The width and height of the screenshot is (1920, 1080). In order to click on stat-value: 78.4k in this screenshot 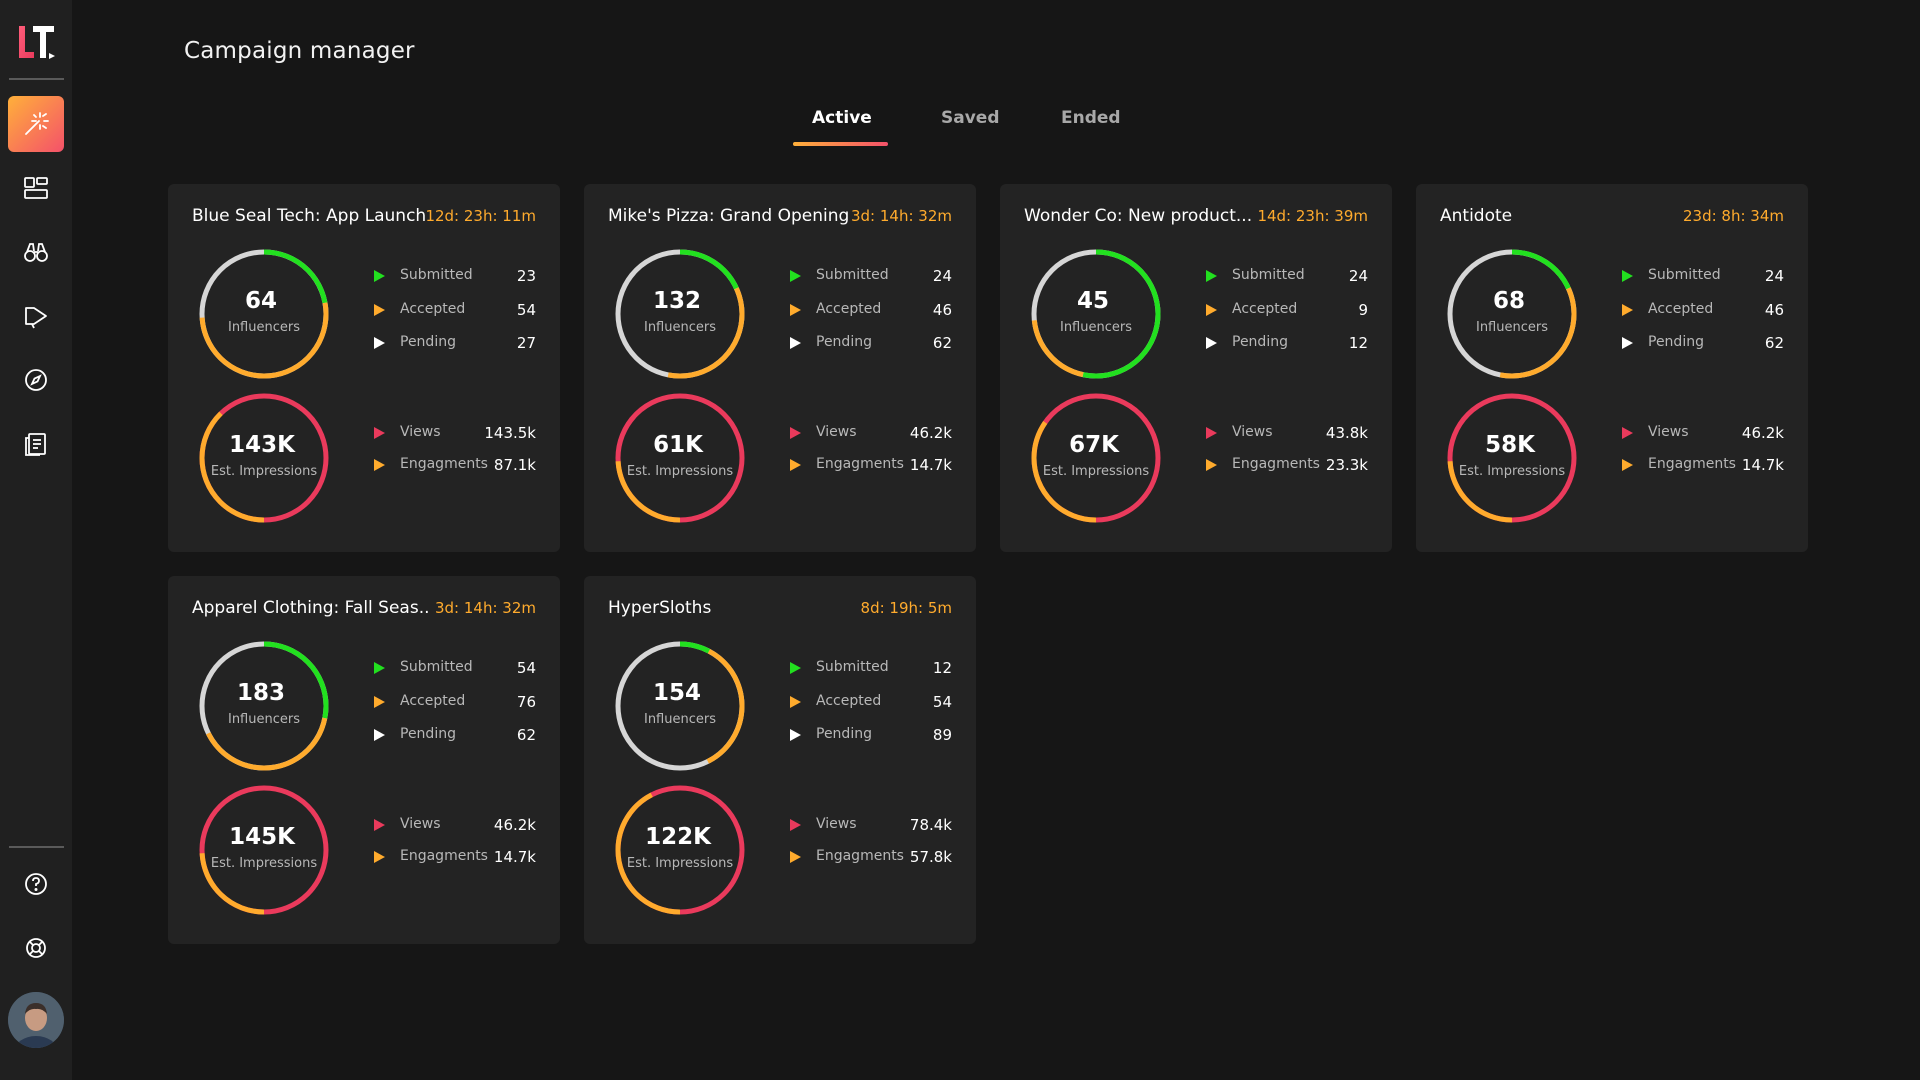, I will do `click(930, 825)`.